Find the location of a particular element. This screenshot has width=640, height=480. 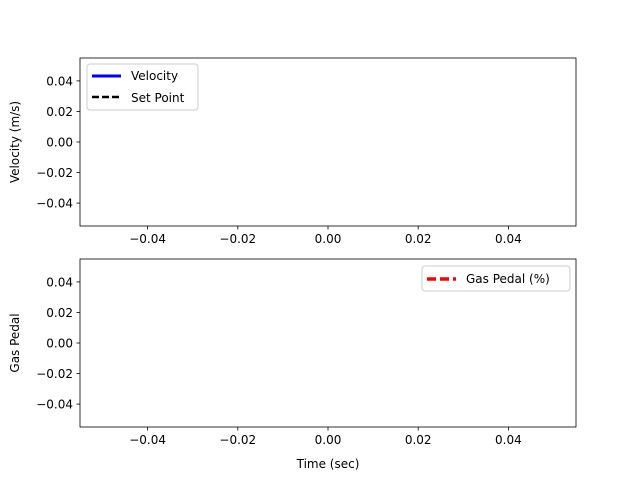

gas-pedal-legend: Gas Pedal (%) is located at coordinates (496, 278).